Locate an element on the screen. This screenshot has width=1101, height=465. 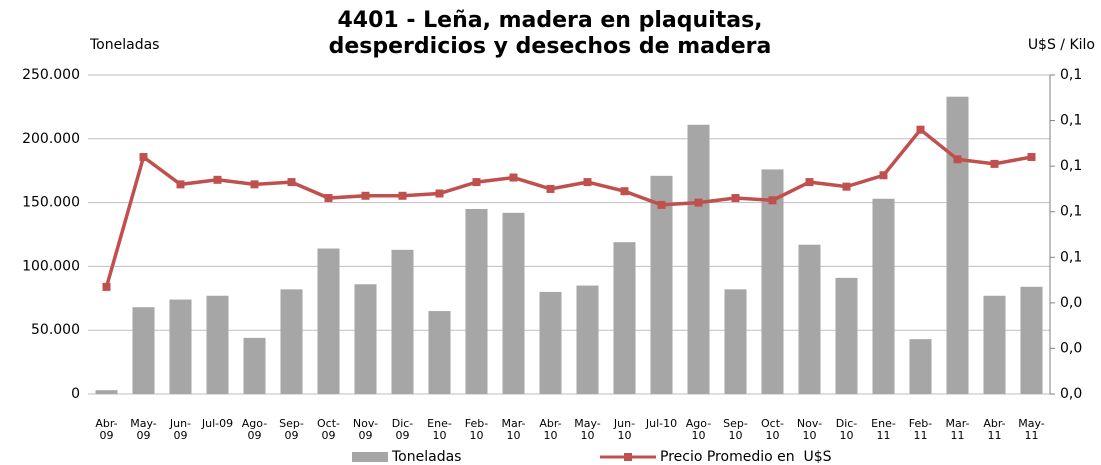
x-tick-label: Mar-10 is located at coordinates (513, 429).